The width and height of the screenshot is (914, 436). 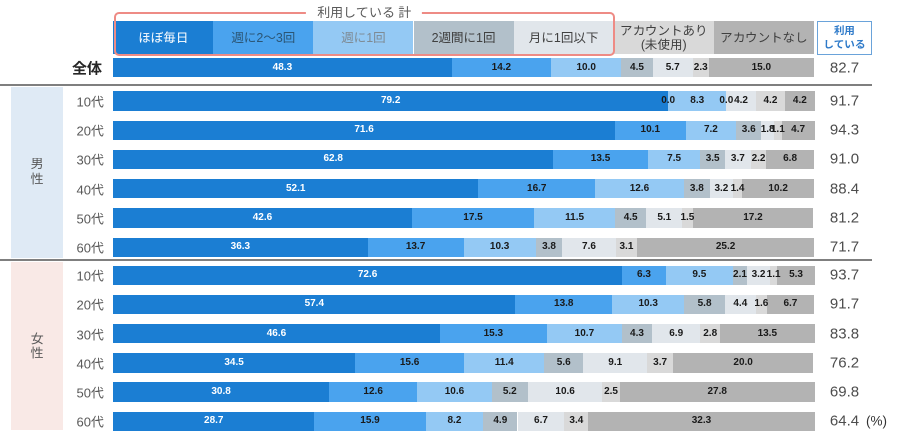 What do you see at coordinates (700, 67) in the screenshot?
I see `bar-segment-value: 2.3` at bounding box center [700, 67].